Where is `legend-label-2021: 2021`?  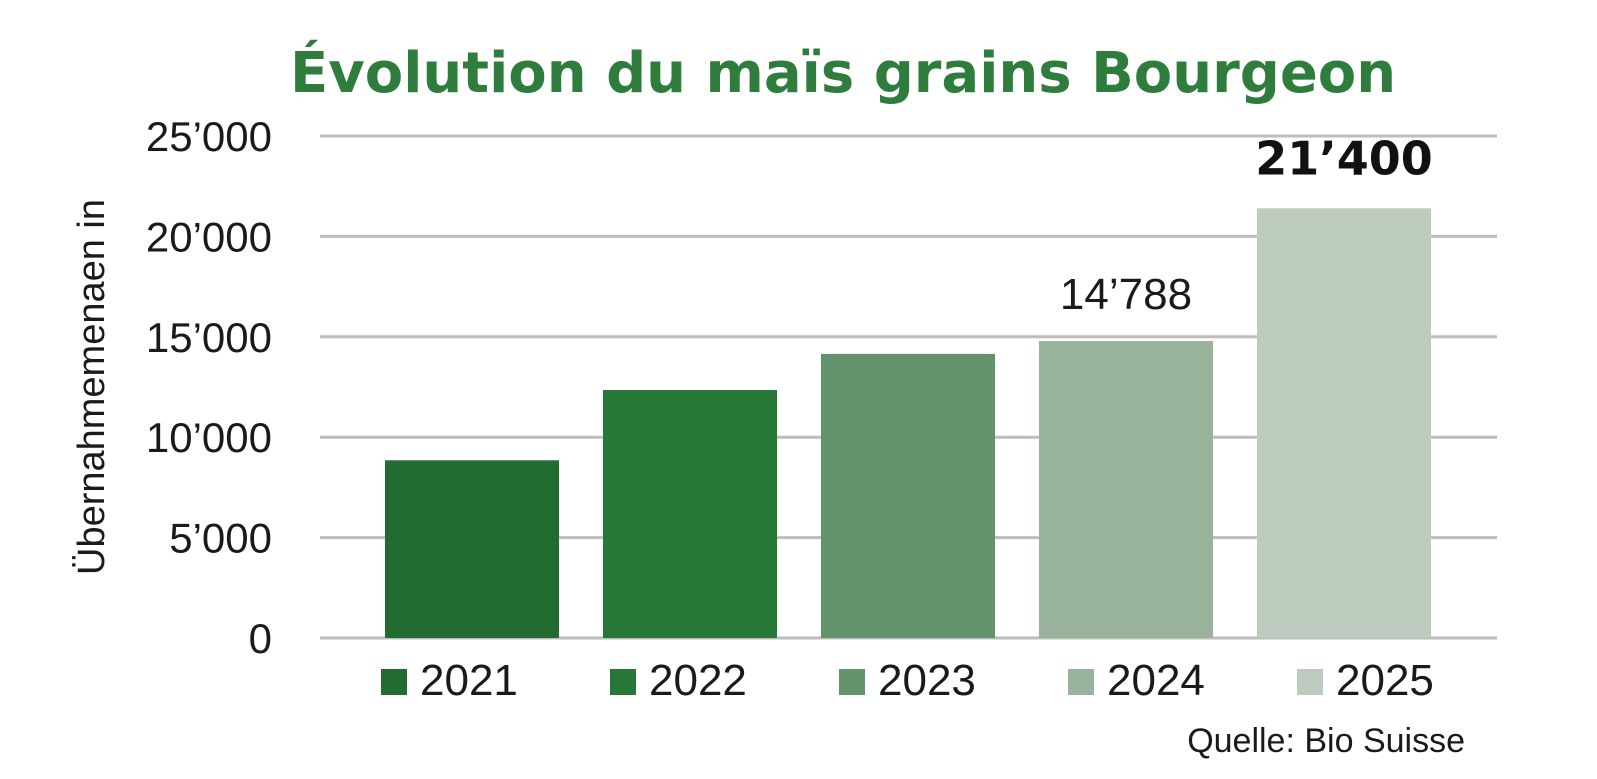 legend-label-2021: 2021 is located at coordinates (469, 680).